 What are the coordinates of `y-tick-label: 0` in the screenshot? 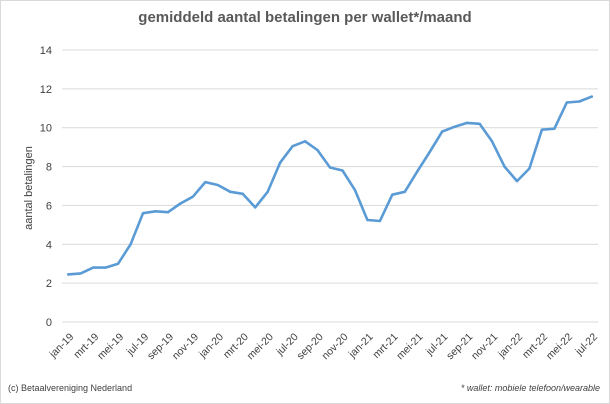 It's located at (49, 323).